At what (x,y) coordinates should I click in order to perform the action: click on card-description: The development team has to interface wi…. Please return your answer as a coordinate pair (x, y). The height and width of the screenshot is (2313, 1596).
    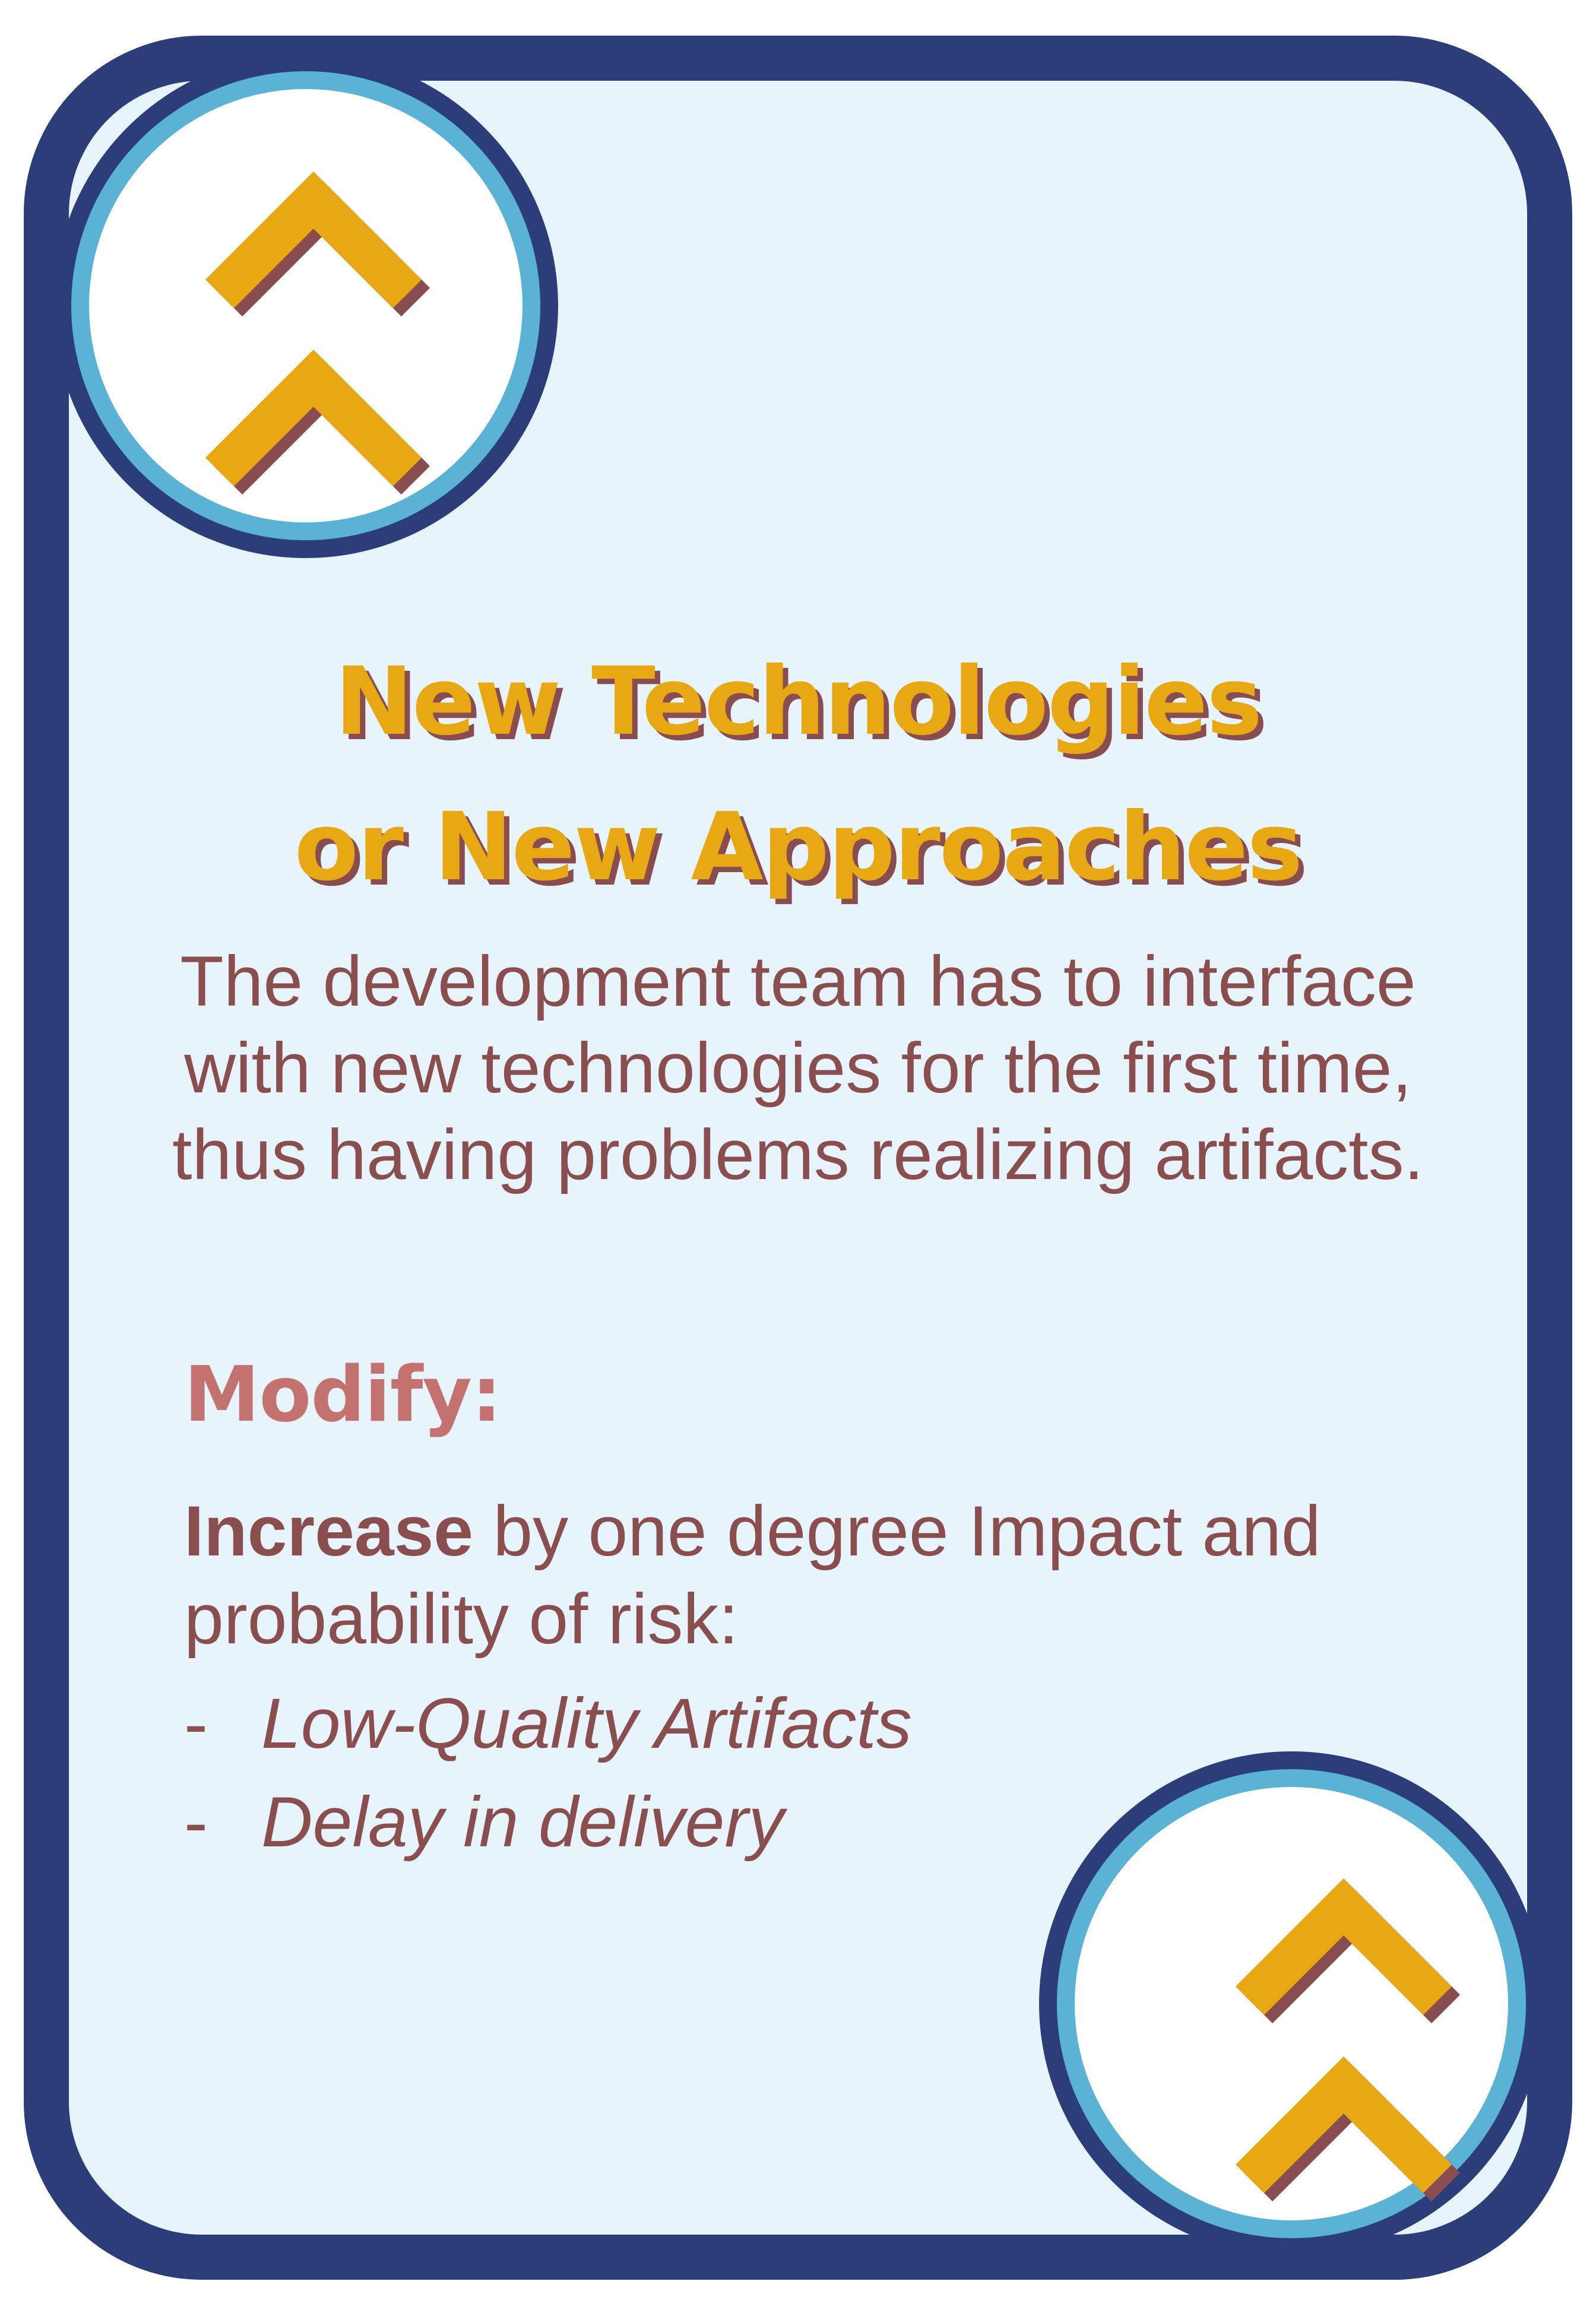
    Looking at the image, I should click on (798, 1068).